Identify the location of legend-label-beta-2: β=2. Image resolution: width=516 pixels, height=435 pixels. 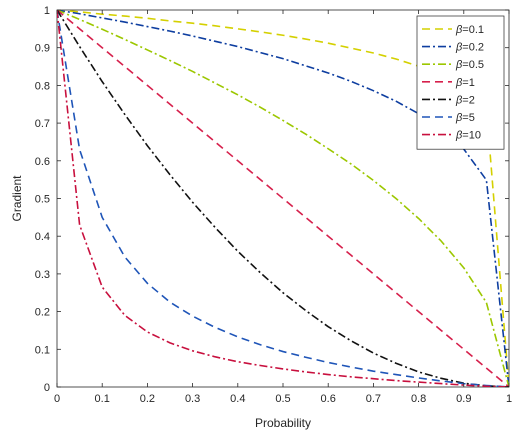
(465, 100).